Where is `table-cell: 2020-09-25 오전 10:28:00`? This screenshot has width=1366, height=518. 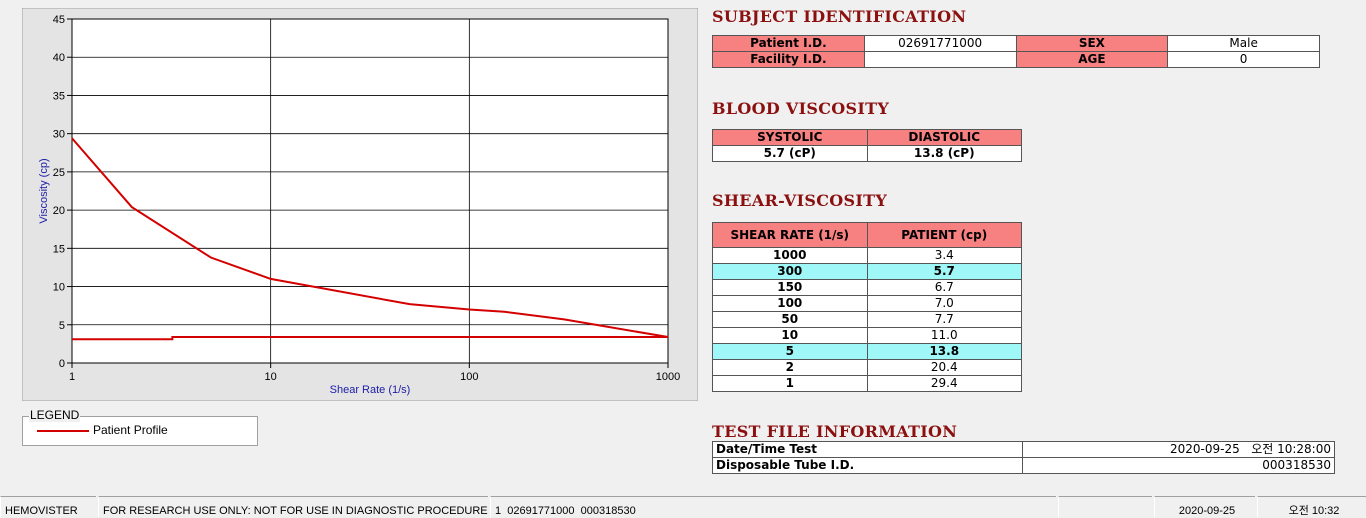 table-cell: 2020-09-25 오전 10:28:00 is located at coordinates (1178, 449).